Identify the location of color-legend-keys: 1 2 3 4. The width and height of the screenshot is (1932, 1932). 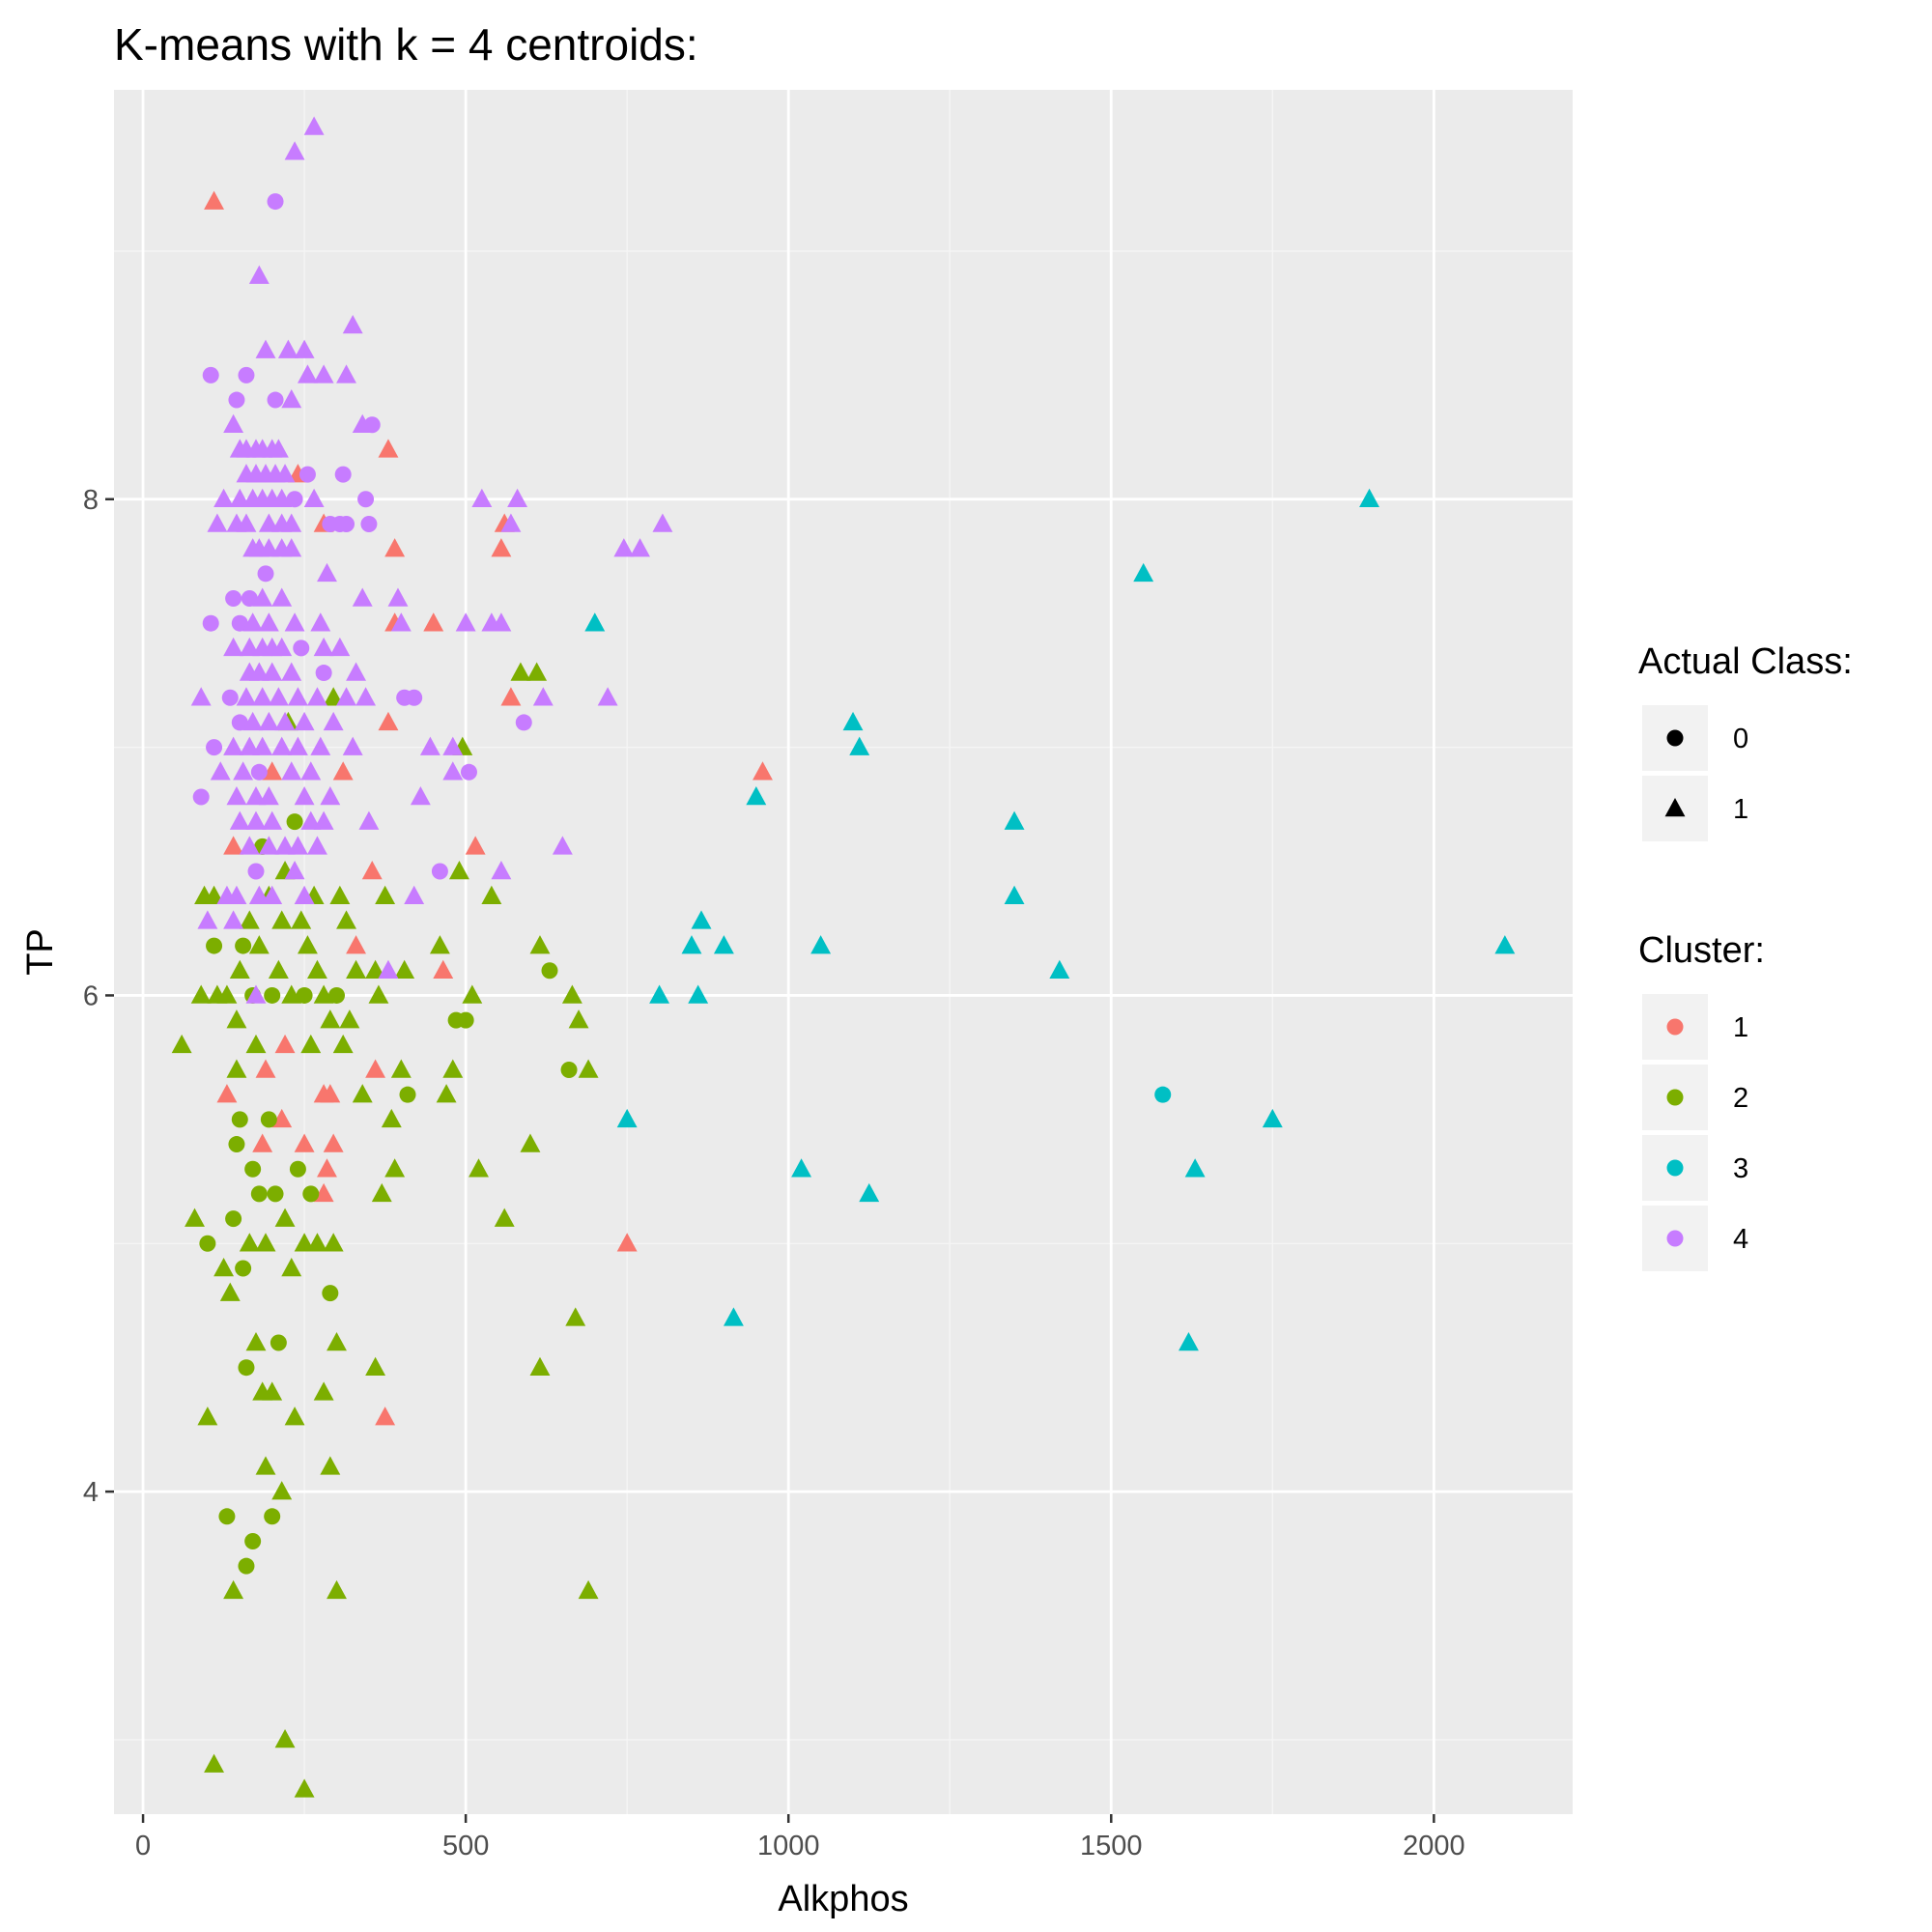
(1695, 1132).